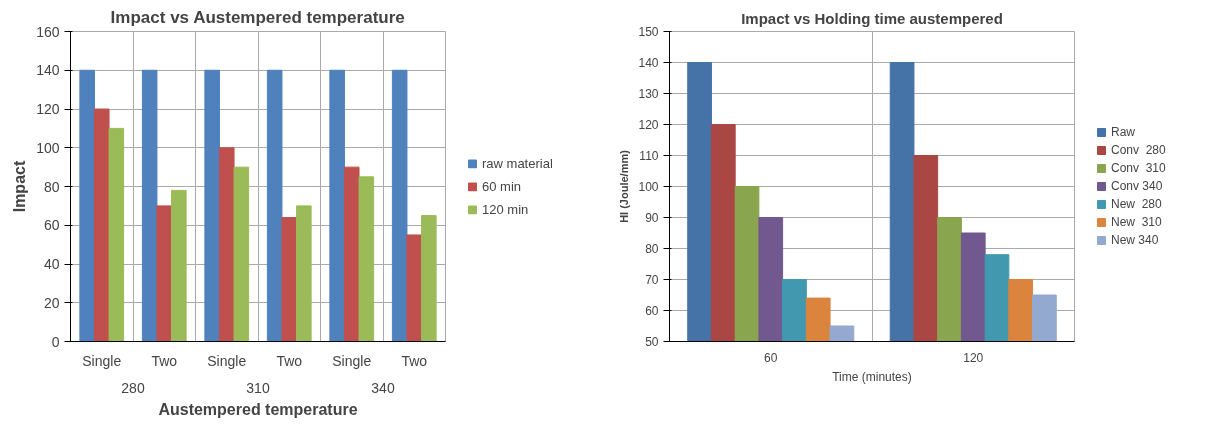  Describe the element at coordinates (973, 357) in the screenshot. I see `x-tick-label: 120` at that location.